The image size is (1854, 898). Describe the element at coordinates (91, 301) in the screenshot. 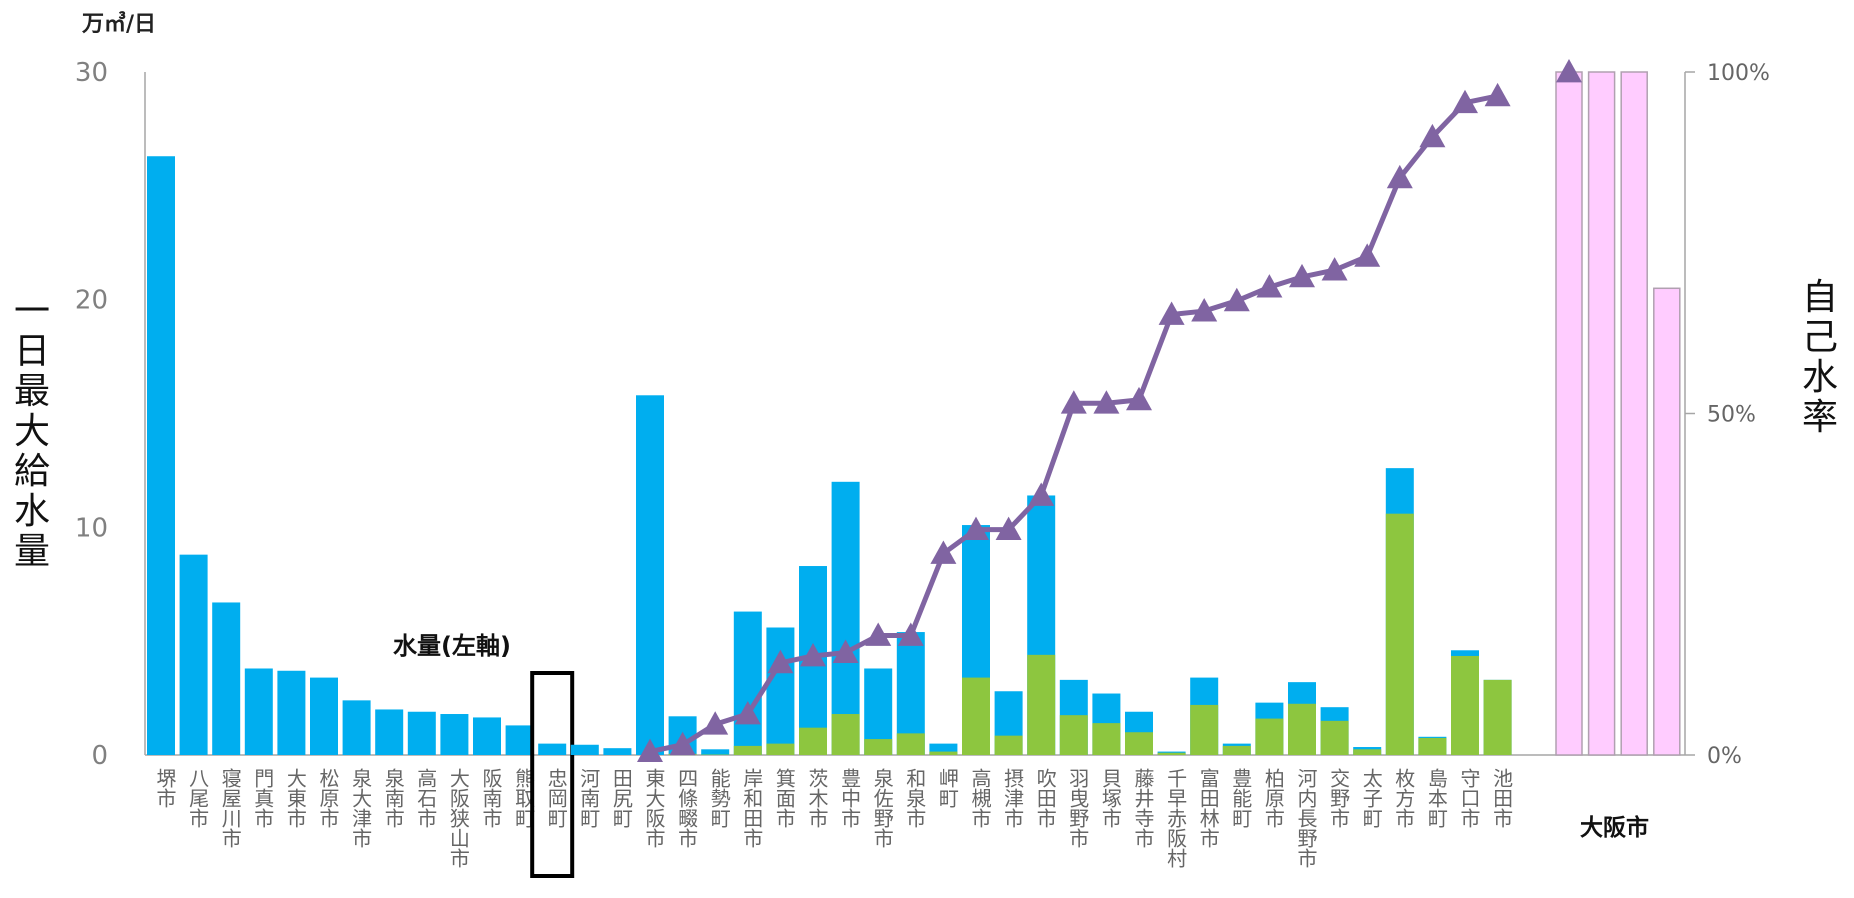

I see `left-tick-label: 20` at that location.